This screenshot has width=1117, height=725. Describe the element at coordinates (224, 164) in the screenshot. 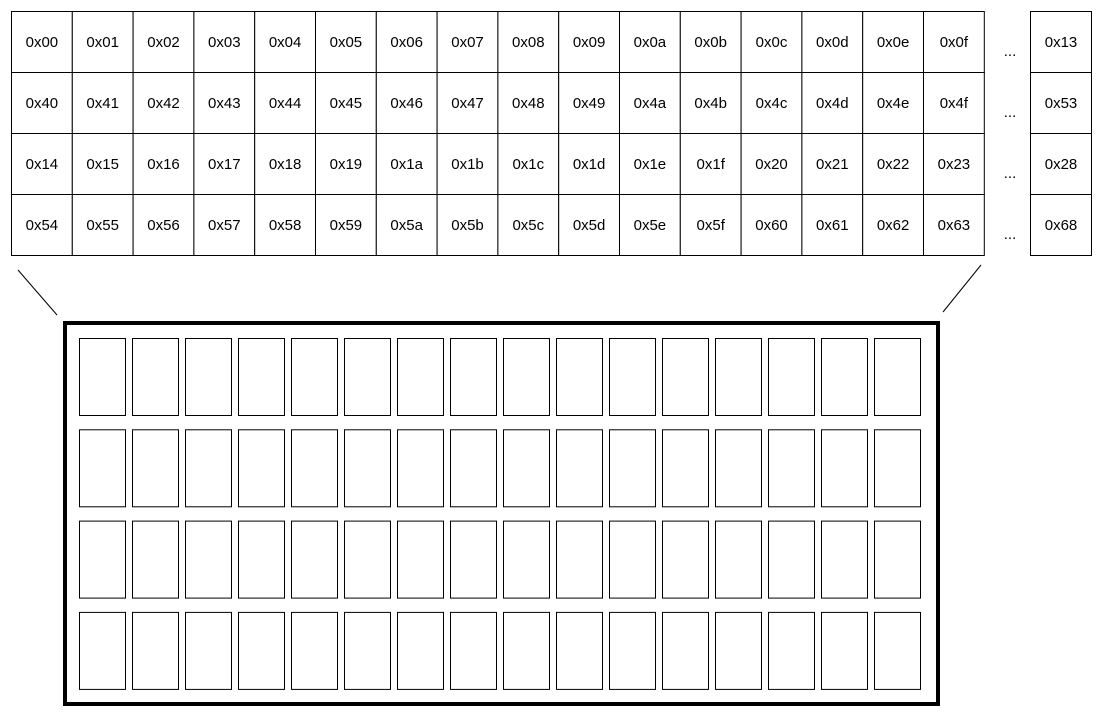

I see `address-label: 0x17` at that location.